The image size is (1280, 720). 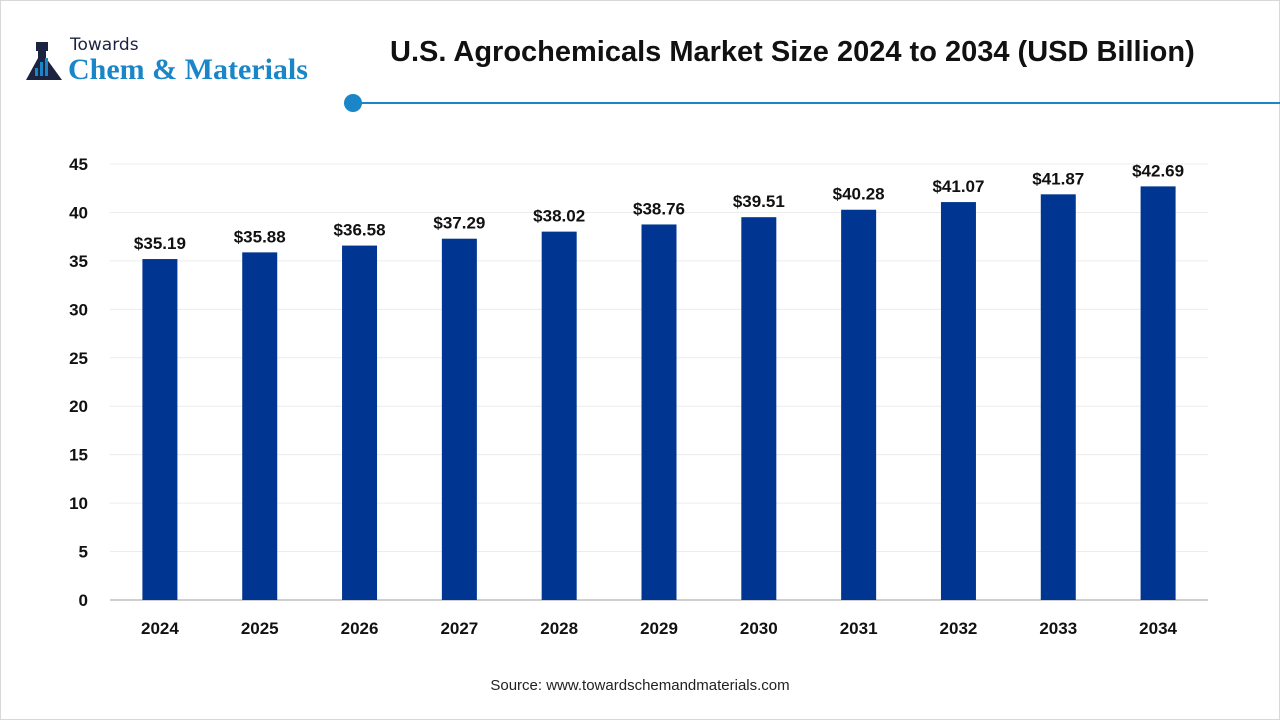 I want to click on x-tick-label: 2028, so click(x=559, y=628).